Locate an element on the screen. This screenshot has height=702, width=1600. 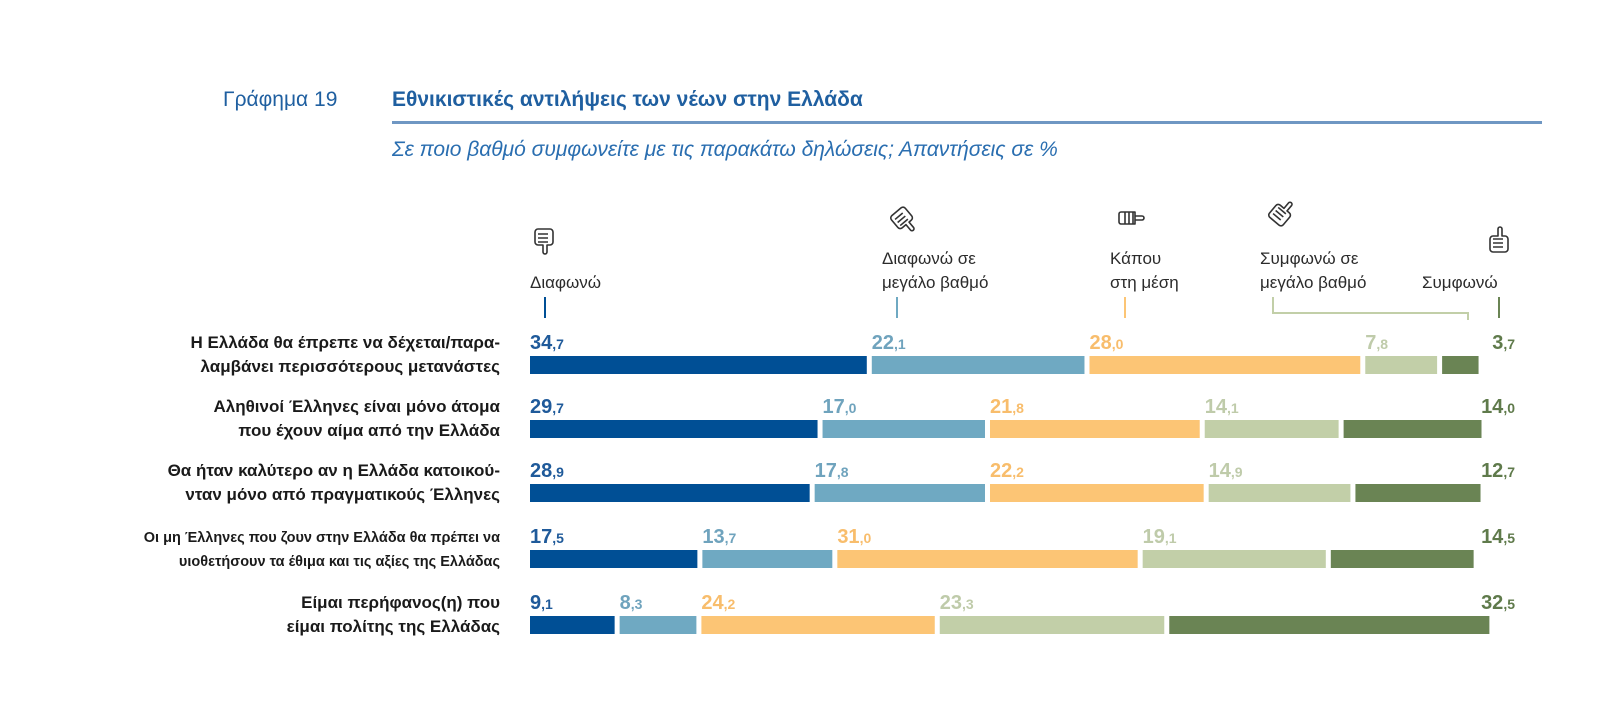
category-label: Είμαι περήφανος(η) που is located at coordinates (400, 602).